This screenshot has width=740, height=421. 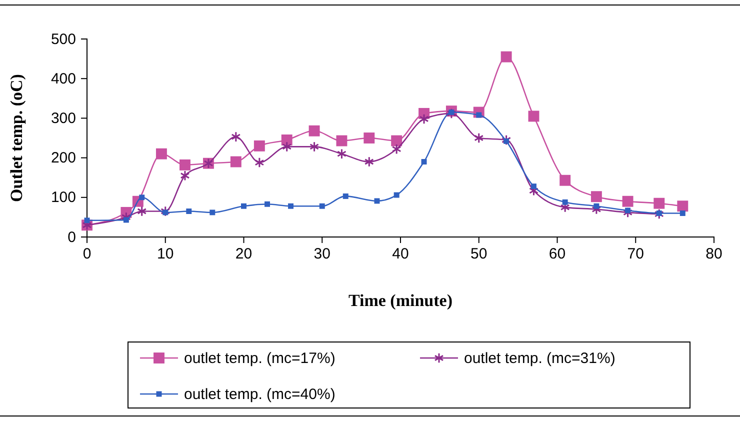 What do you see at coordinates (63, 158) in the screenshot?
I see `y-tick-label: 200` at bounding box center [63, 158].